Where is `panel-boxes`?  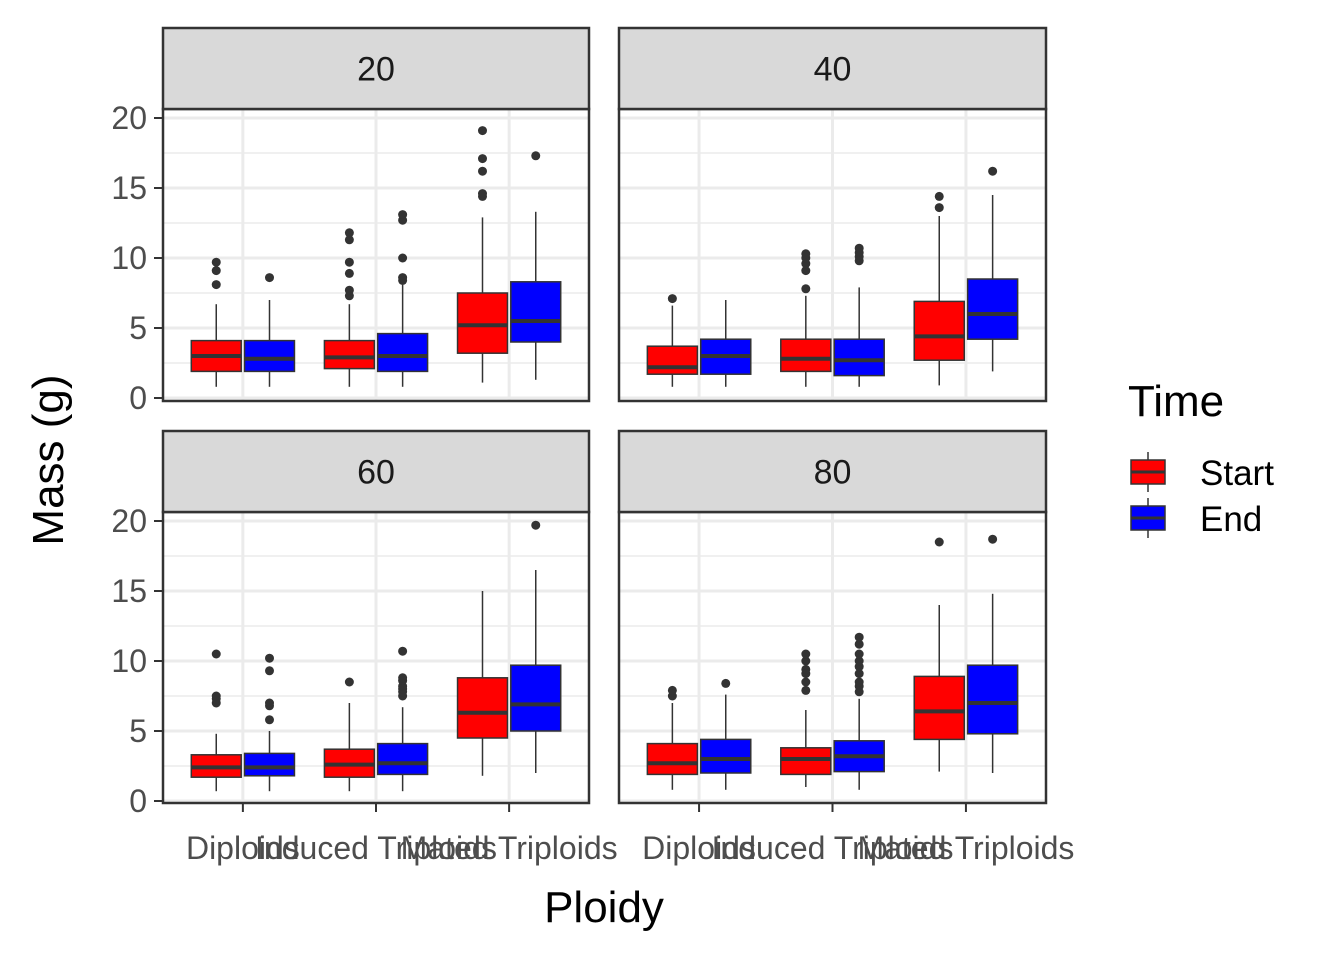 panel-boxes is located at coordinates (832, 662).